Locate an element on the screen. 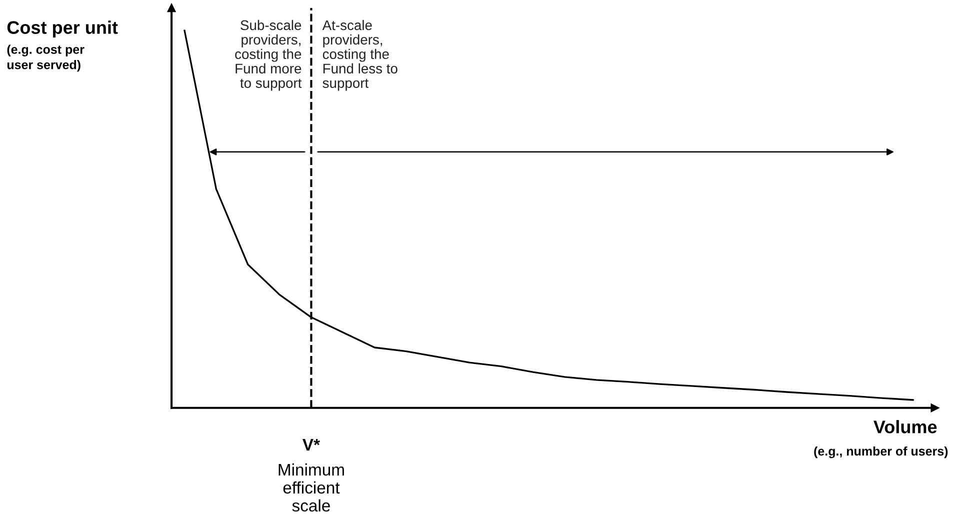 The width and height of the screenshot is (953, 529). annotation: At-scale providers, costing the Fund less to support is located at coordinates (360, 55).